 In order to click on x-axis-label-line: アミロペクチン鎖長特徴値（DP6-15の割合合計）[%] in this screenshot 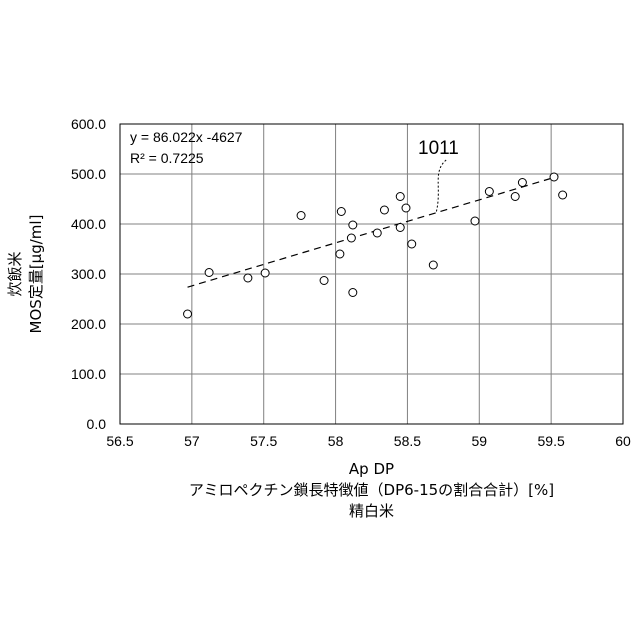, I will do `click(371, 490)`.